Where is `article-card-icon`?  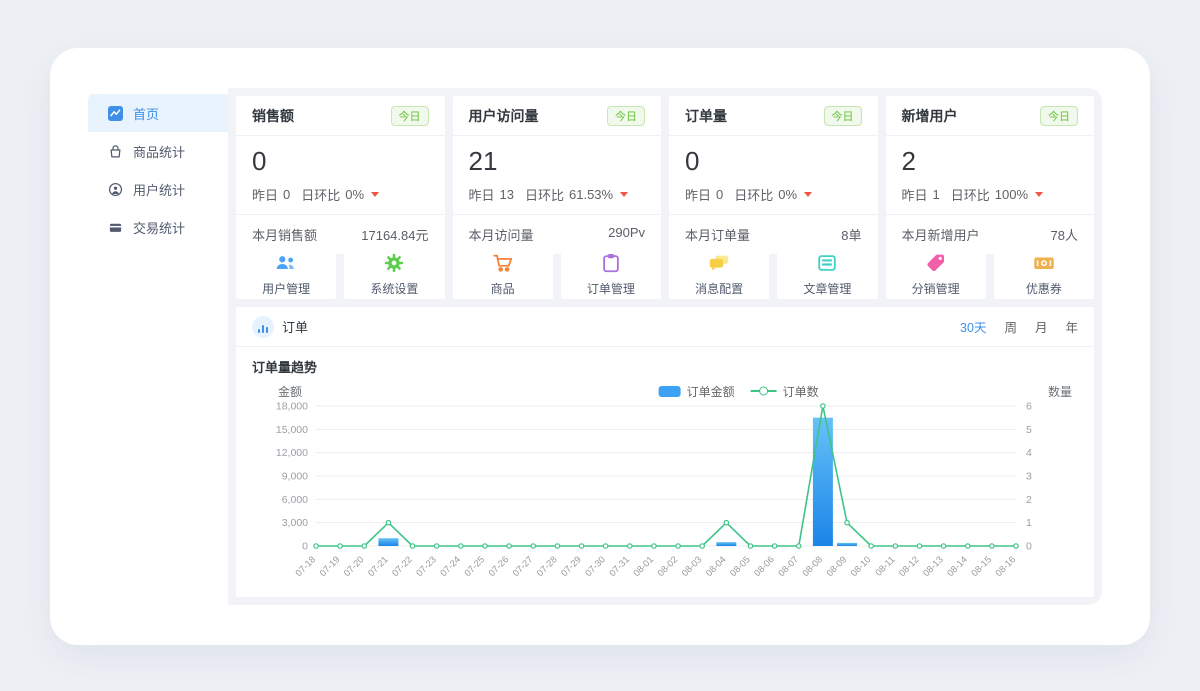
article-card-icon is located at coordinates (827, 263).